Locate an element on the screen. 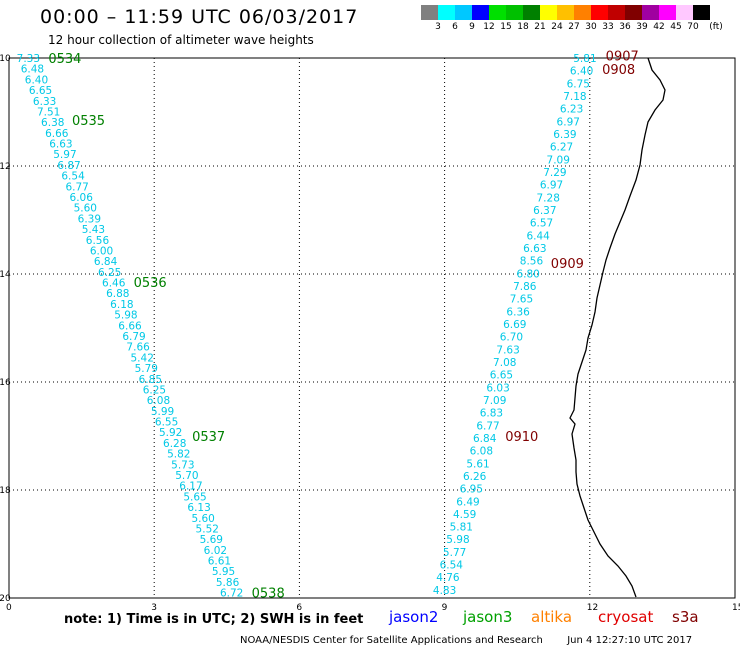  satellite-cryosat: cryosat is located at coordinates (626, 617).